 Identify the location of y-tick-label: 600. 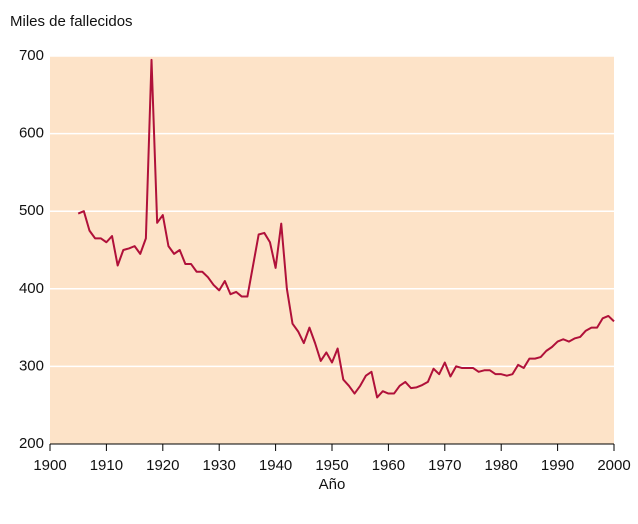
(31, 133).